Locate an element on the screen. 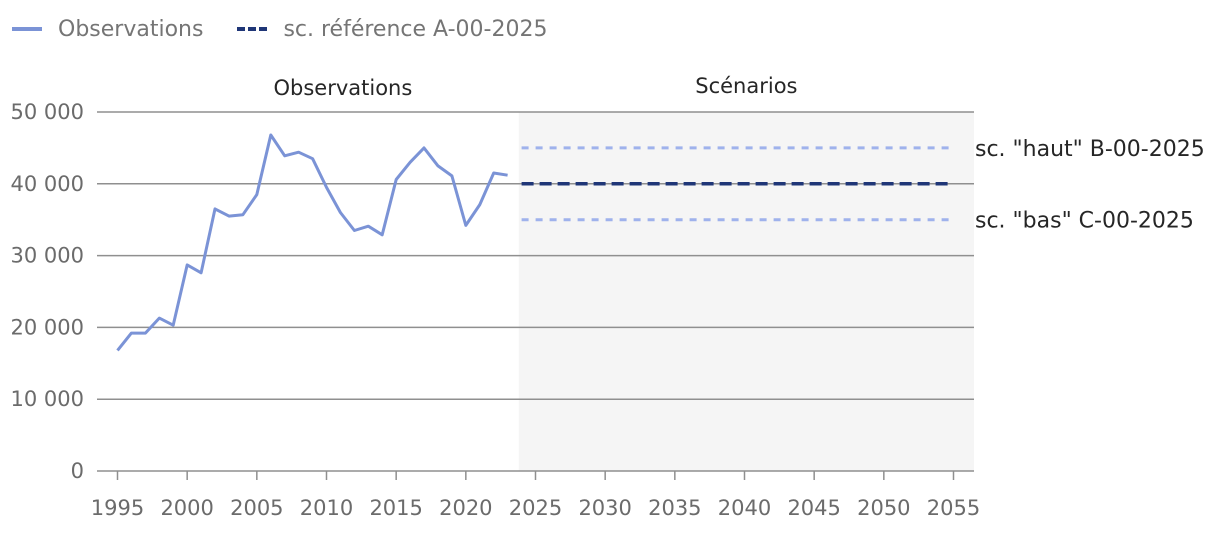 The image size is (1220, 538). scenario-line-label: sc. "haut" B-00-2025 is located at coordinates (1090, 149).